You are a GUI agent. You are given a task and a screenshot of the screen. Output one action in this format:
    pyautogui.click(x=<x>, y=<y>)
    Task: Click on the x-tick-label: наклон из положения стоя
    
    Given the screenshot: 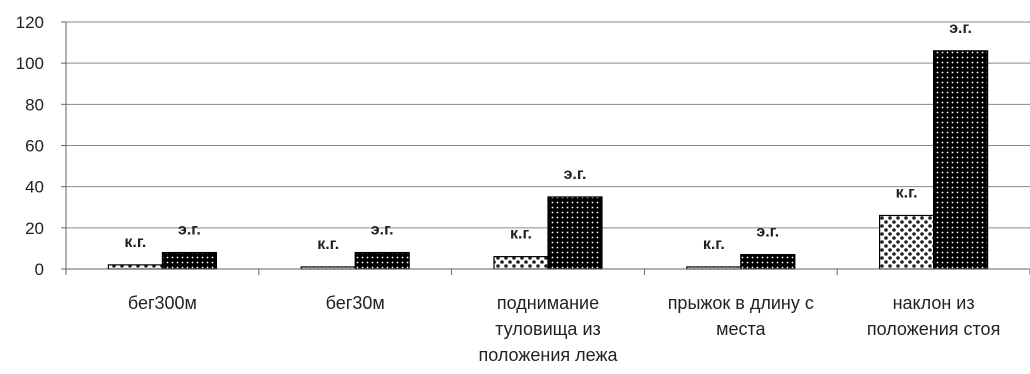 What is the action you would take?
    pyautogui.click(x=933, y=316)
    